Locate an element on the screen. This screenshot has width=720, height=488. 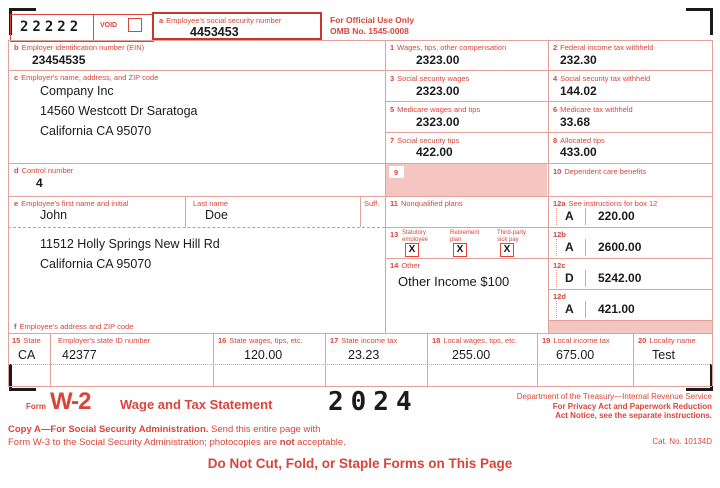
employee-street: 11512 Holly Springs New Hill Rd is located at coordinates (130, 244).